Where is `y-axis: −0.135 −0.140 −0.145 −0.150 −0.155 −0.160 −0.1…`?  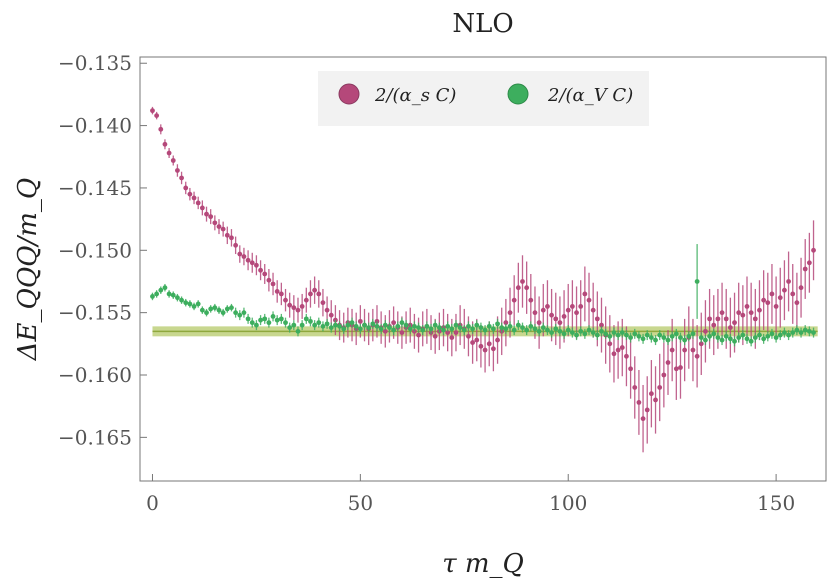 y-axis: −0.135 −0.140 −0.145 −0.150 −0.155 −0.160 −0.1… is located at coordinates (102, 250).